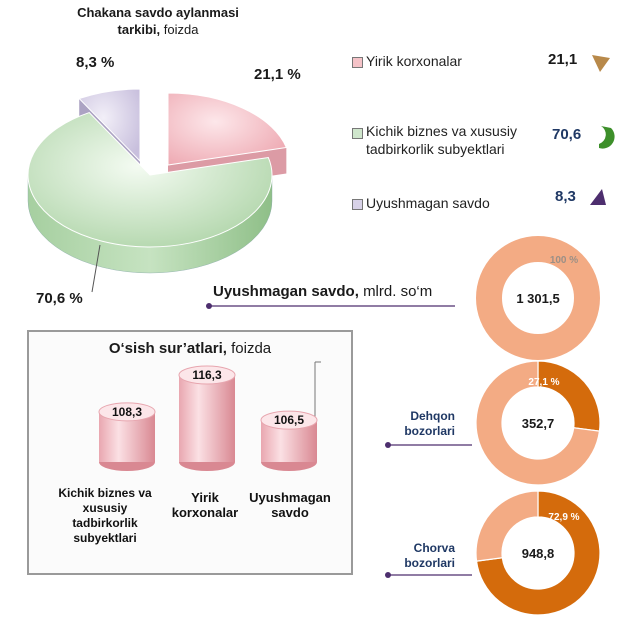 This screenshot has width=620, height=621. I want to click on donut-pct-label: 100 %, so click(564, 260).